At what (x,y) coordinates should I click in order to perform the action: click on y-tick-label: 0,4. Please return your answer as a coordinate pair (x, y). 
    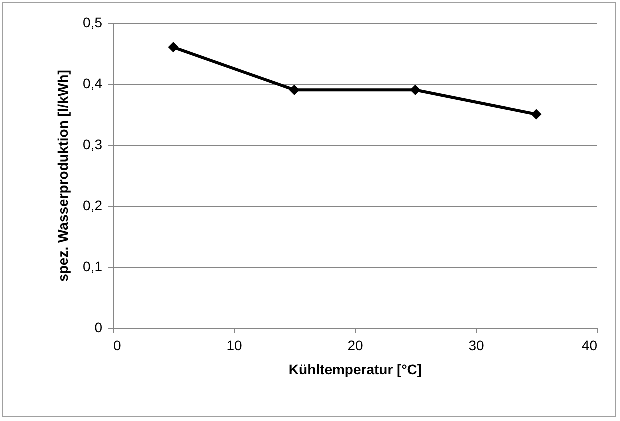
    Looking at the image, I should click on (93, 84).